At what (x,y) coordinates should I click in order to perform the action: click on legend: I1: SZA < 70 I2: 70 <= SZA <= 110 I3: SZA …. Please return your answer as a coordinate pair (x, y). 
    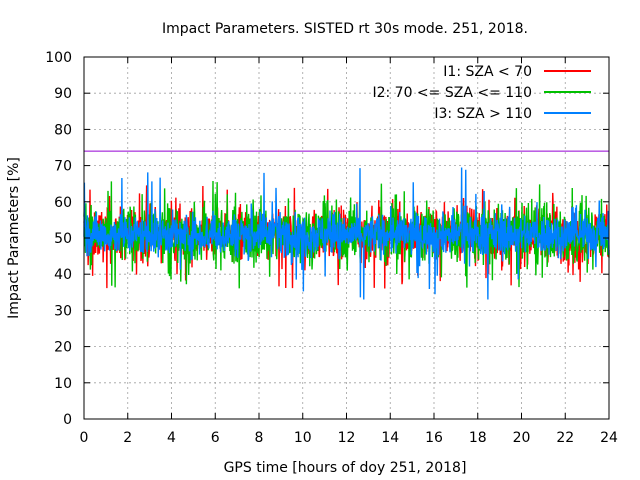
    Looking at the image, I should click on (481, 93).